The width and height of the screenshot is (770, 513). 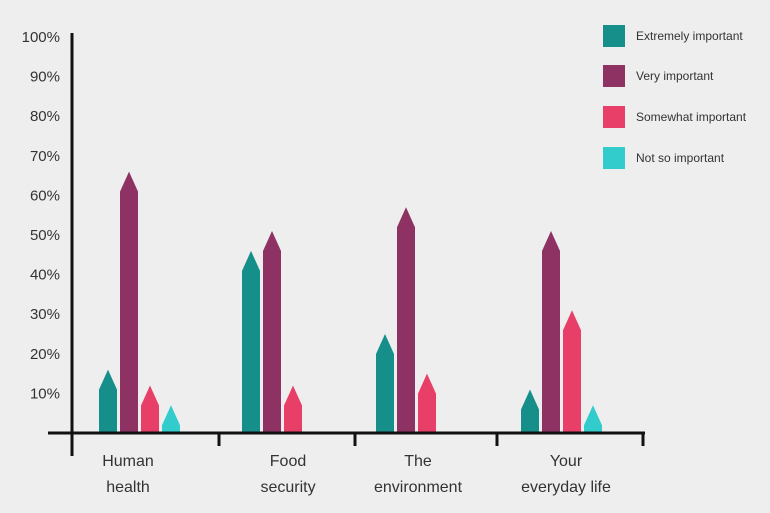 What do you see at coordinates (41, 215) in the screenshot?
I see `y-axis-ticks: 10% 20% 30% 40% 50% 60% 70% 80% 90% 100%` at bounding box center [41, 215].